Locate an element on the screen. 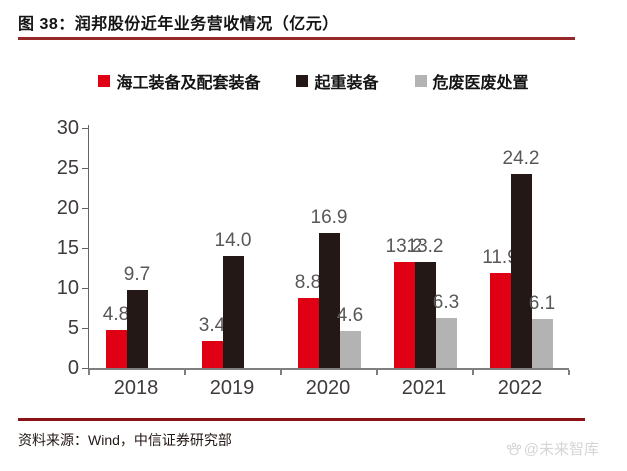 The width and height of the screenshot is (627, 471). legend-item-1: 起重装备 is located at coordinates (337, 81).